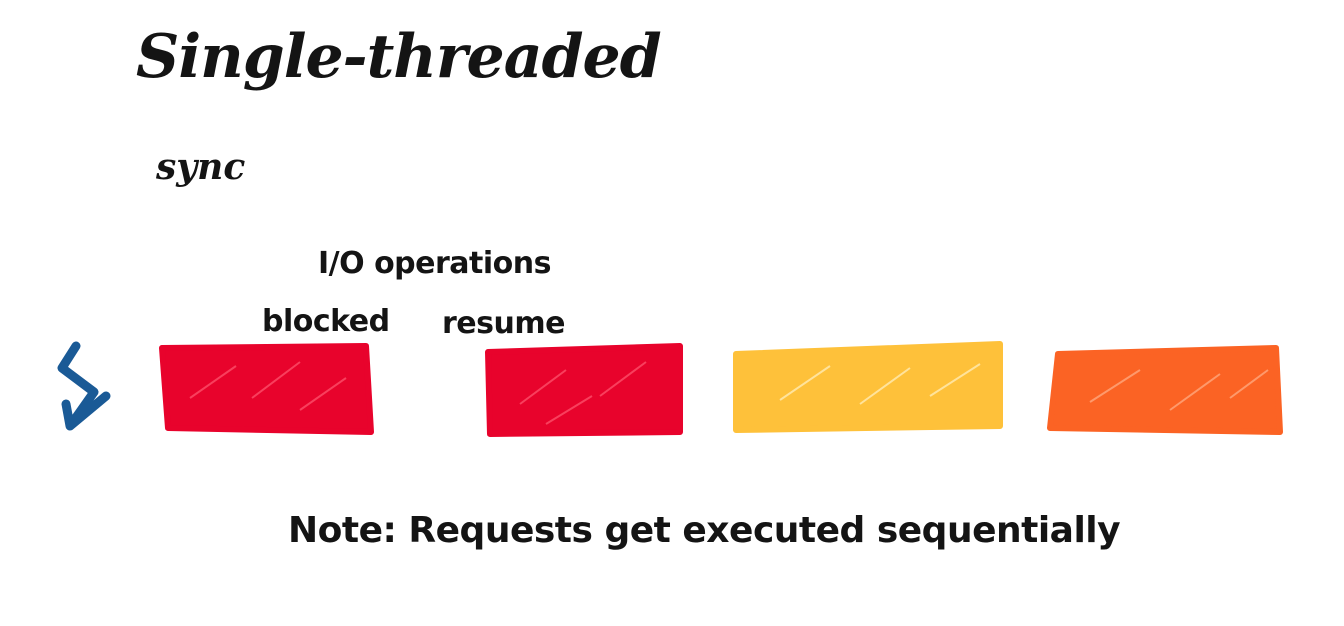 Image resolution: width=1344 pixels, height=626 pixels. What do you see at coordinates (704, 530) in the screenshot?
I see `note-text: Note: Requests get executed sequentially` at bounding box center [704, 530].